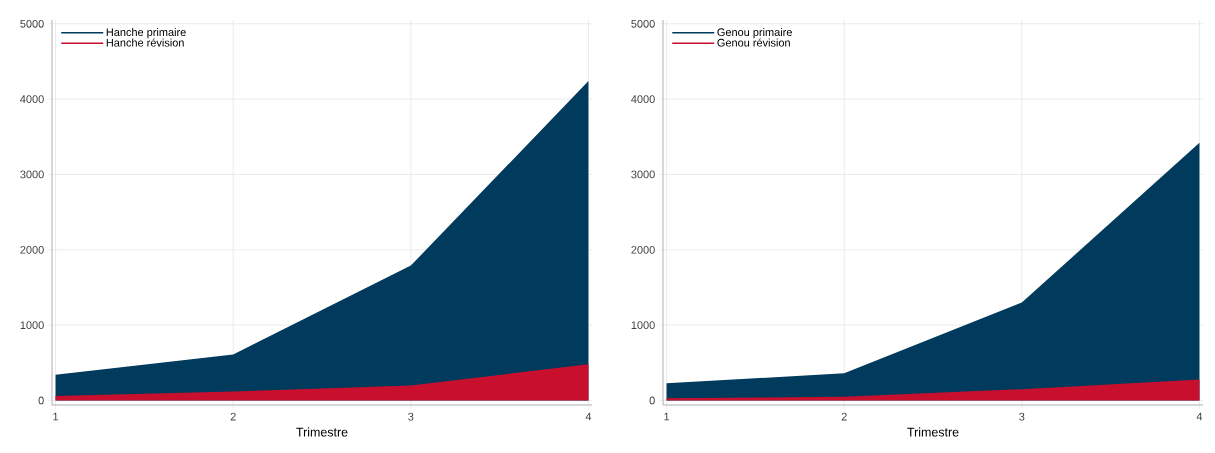  What do you see at coordinates (145, 42) in the screenshot?
I see `legend-label: Hanche révision` at bounding box center [145, 42].